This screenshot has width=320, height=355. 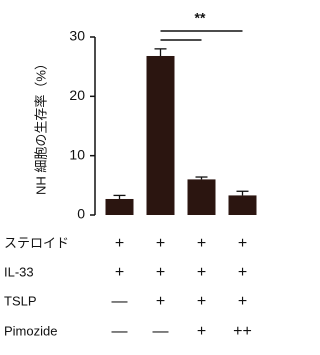 What do you see at coordinates (36, 242) in the screenshot?
I see `treatment-name: ステロイド` at bounding box center [36, 242].